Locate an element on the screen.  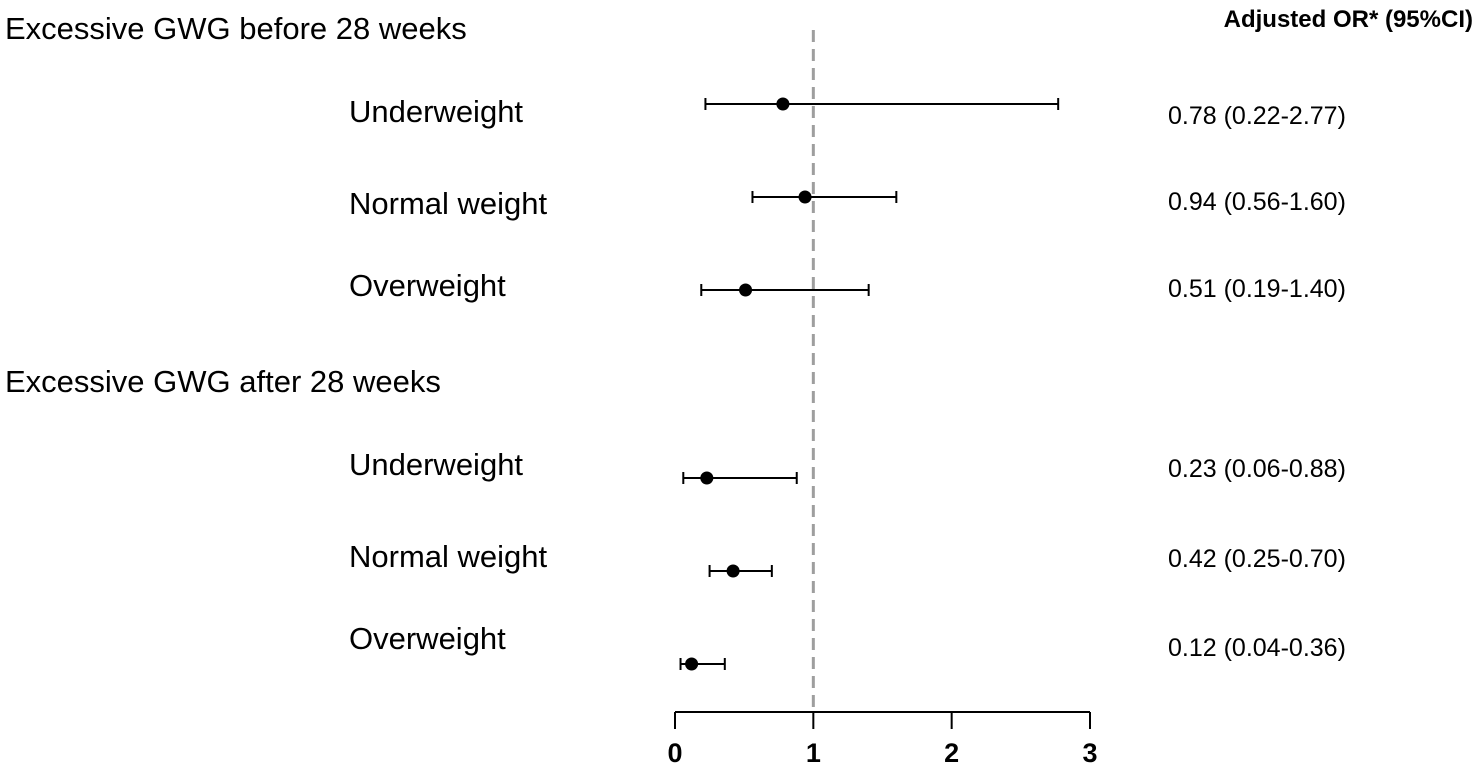
column-header: Adjusted OR* (95%CI) is located at coordinates (1348, 19).